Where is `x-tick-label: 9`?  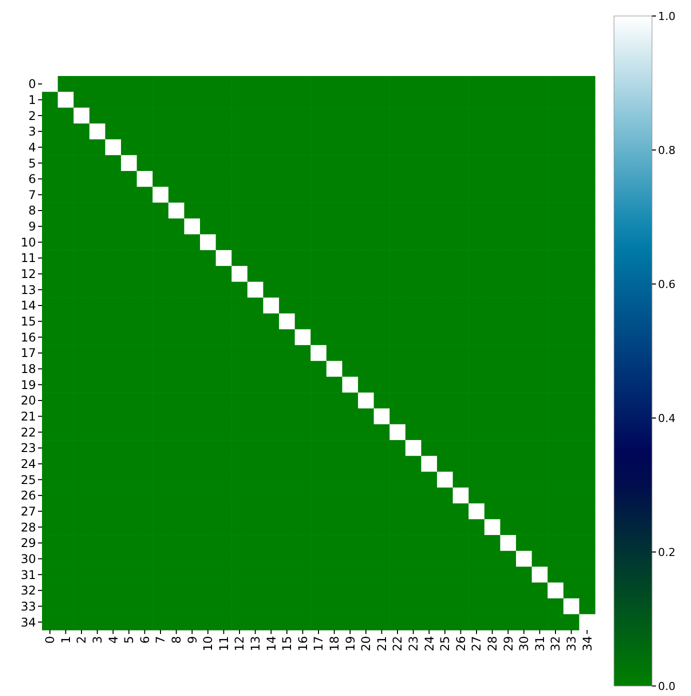 x-tick-label: 9 is located at coordinates (192, 640).